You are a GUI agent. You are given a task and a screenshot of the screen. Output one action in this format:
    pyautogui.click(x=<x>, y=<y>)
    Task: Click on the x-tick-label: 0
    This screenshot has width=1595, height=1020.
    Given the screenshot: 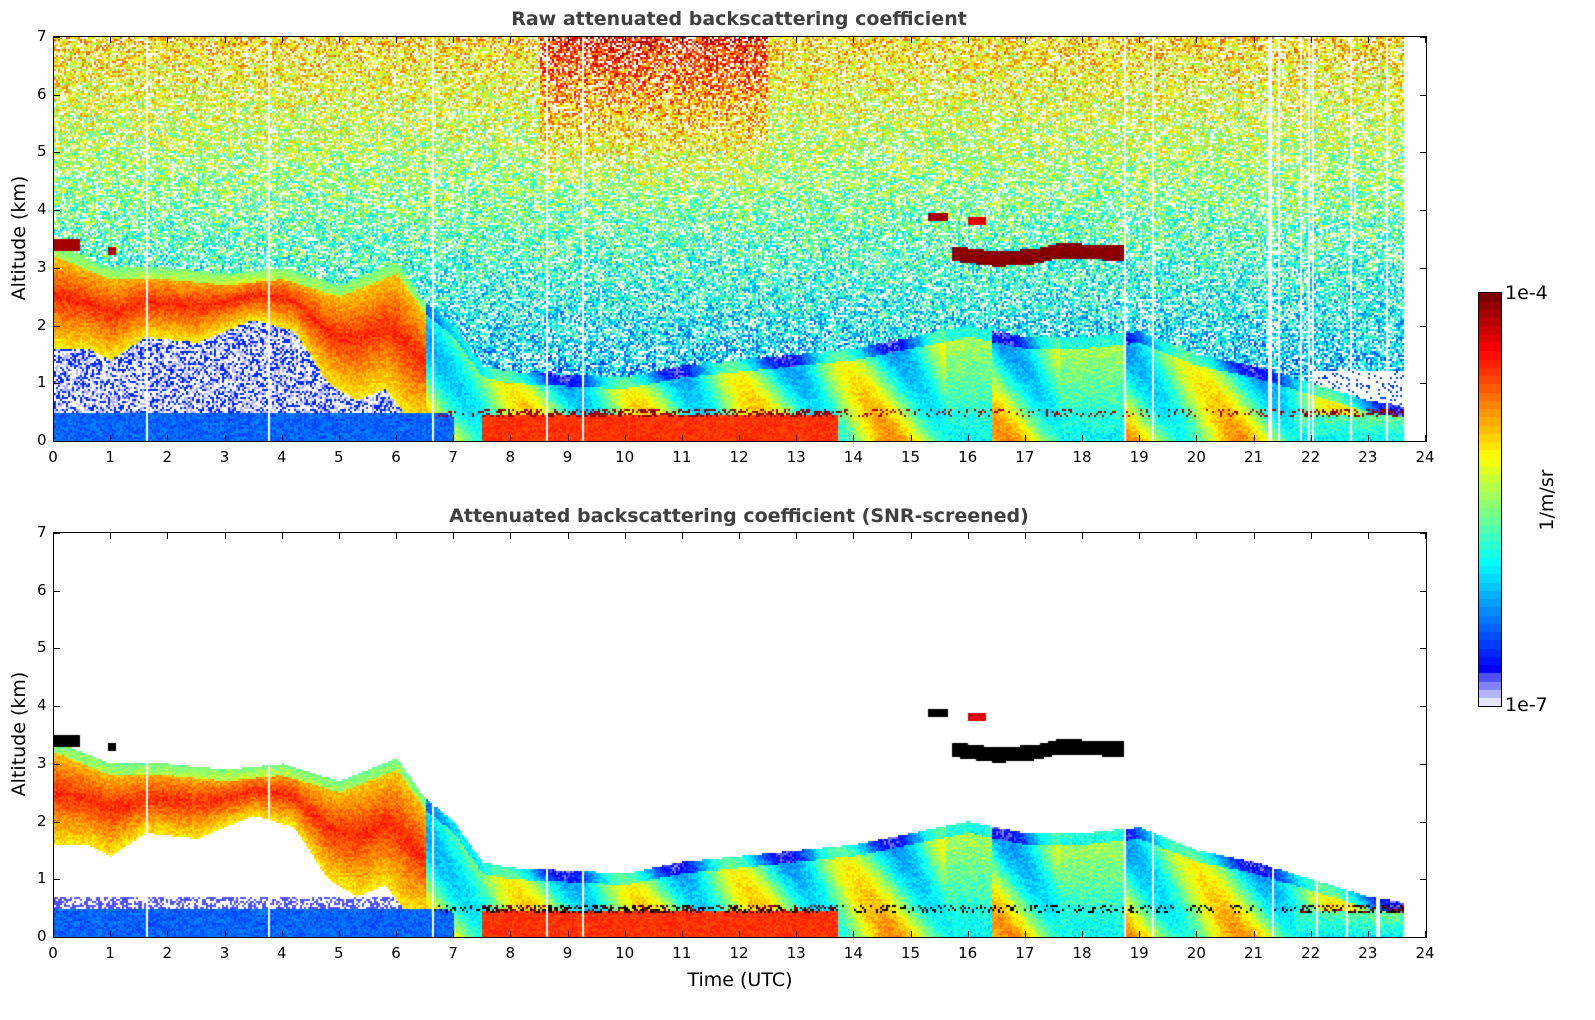 What is the action you would take?
    pyautogui.click(x=53, y=953)
    